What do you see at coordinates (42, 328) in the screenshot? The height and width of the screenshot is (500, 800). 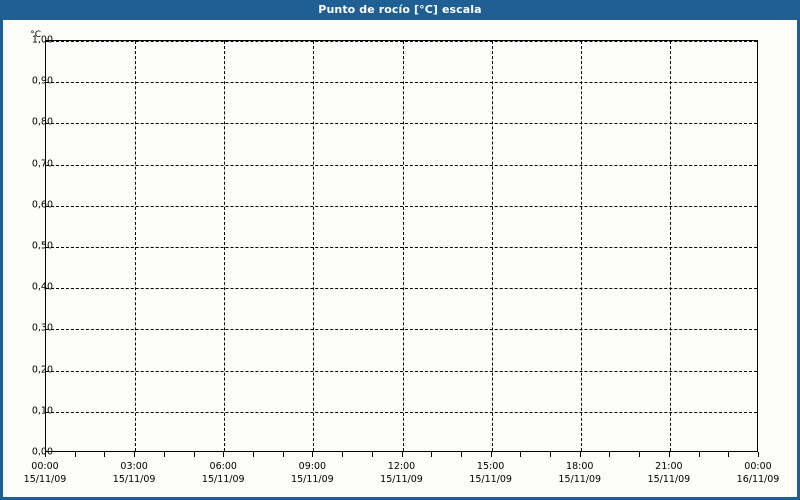 I see `y-axis-tick-label: 0,30` at bounding box center [42, 328].